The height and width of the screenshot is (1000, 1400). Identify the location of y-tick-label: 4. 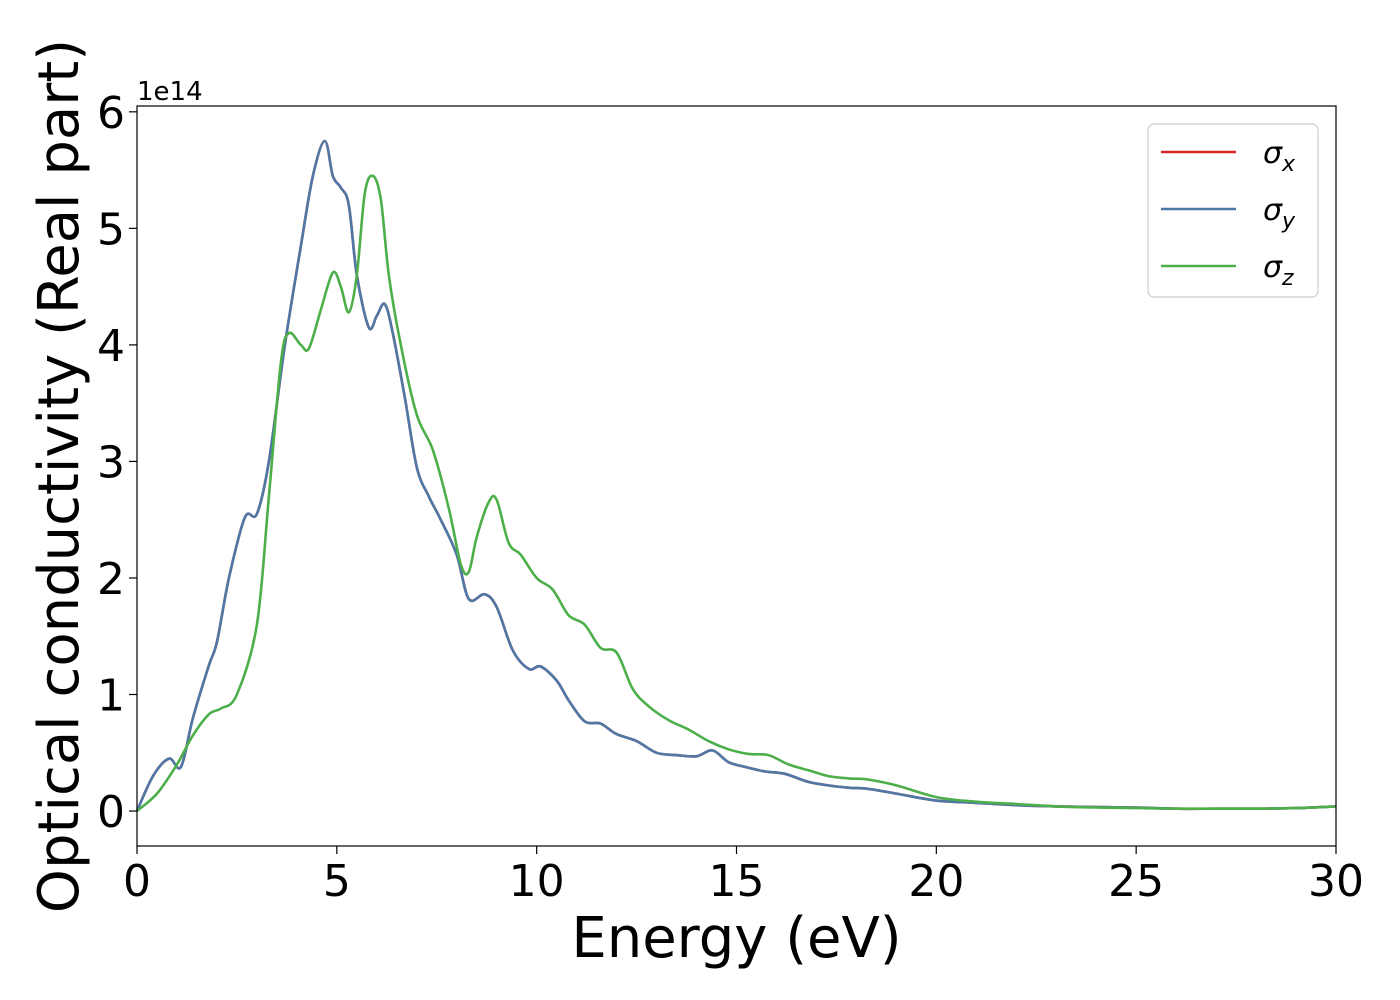
(111, 346).